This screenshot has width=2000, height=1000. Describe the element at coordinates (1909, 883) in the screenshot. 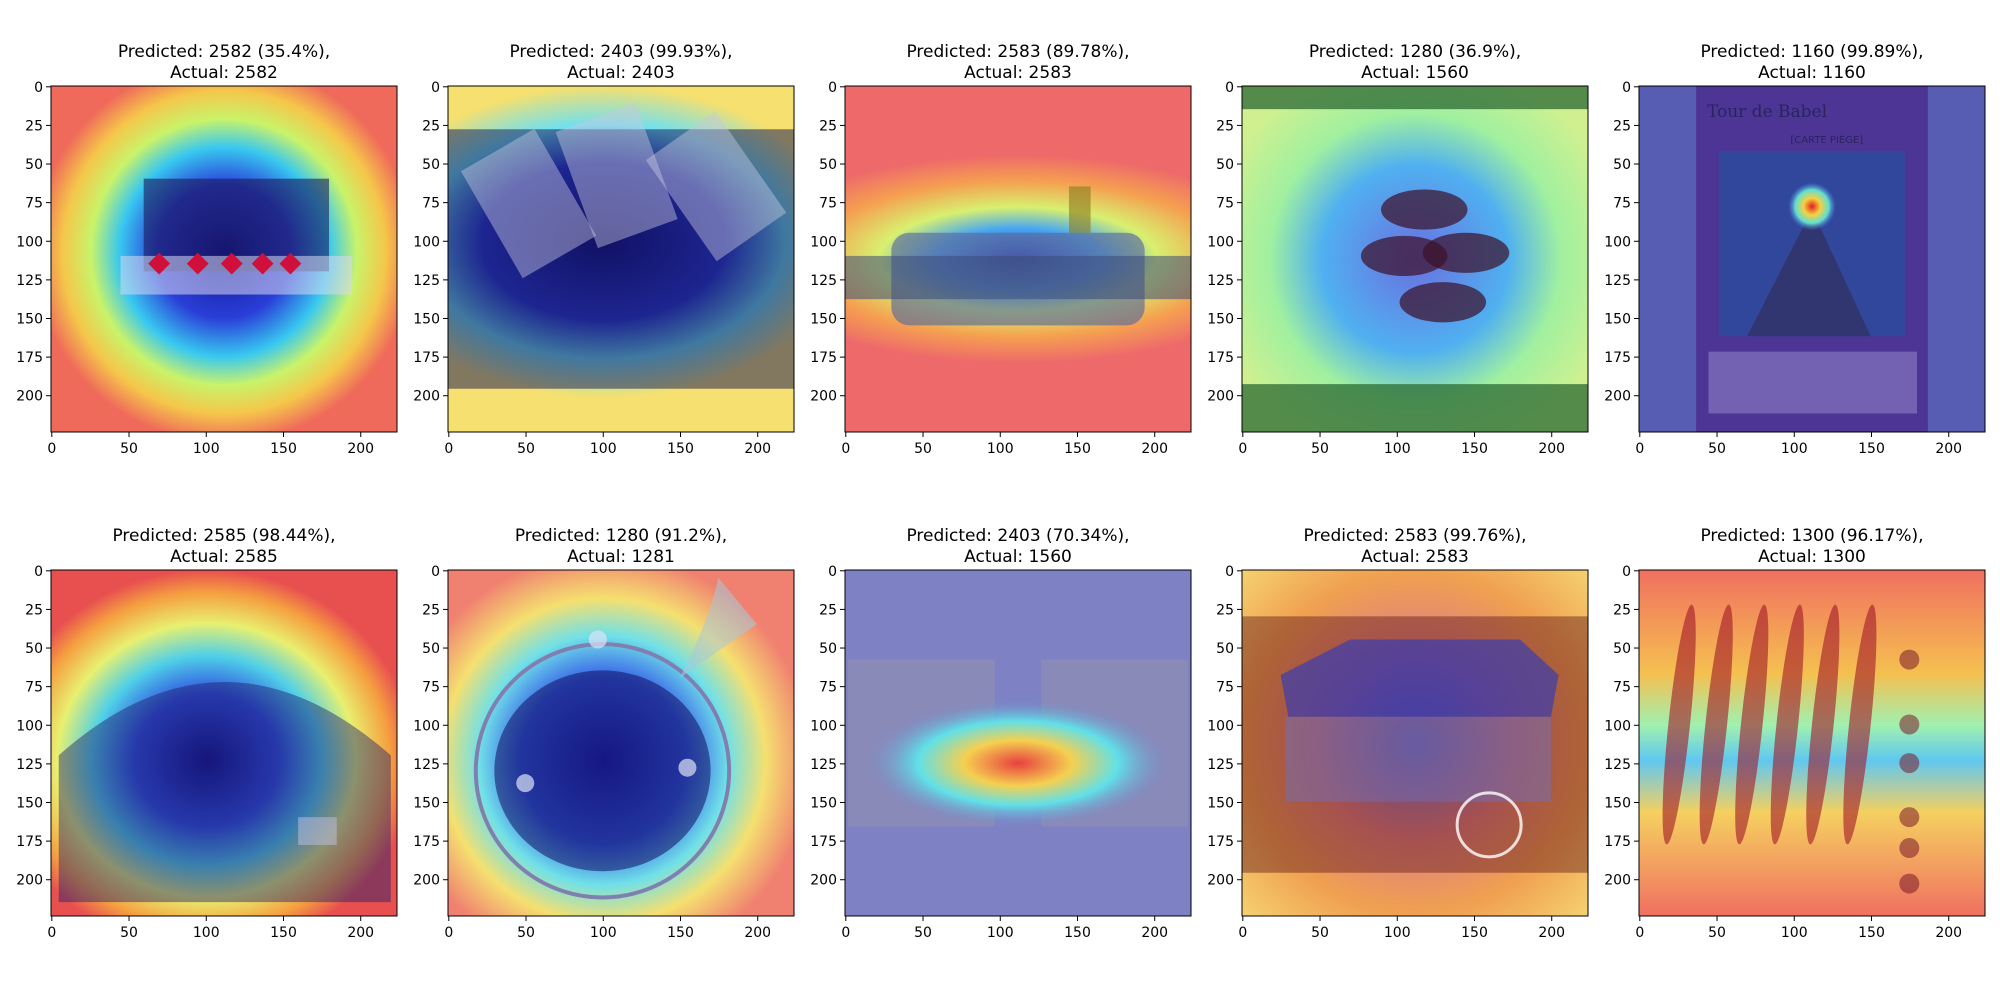

I see `nut-mark` at that location.